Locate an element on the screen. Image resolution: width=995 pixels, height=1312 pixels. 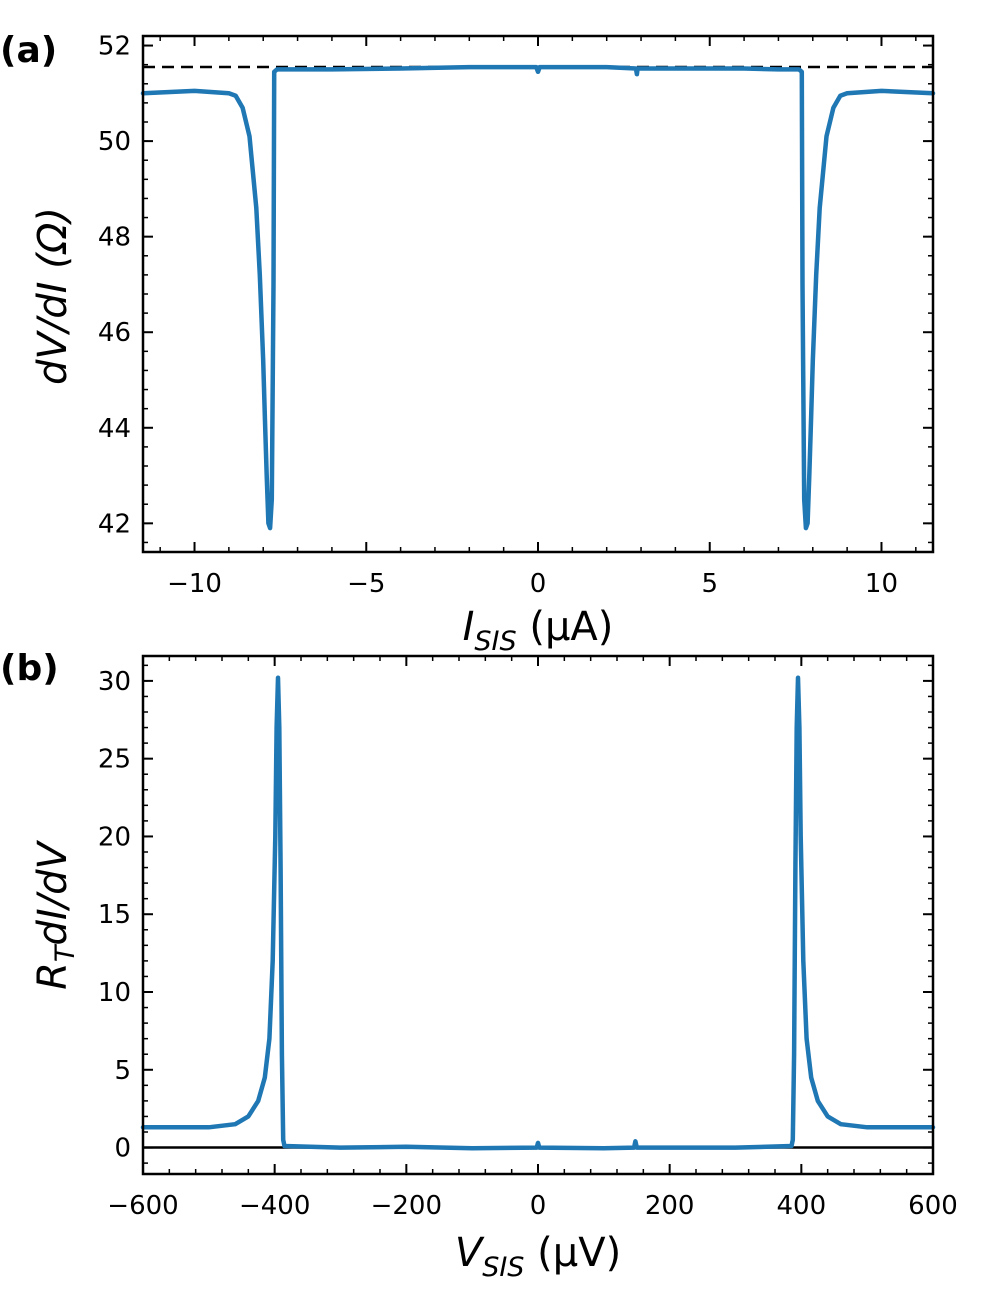
y-tick-label: 25 is located at coordinates (114, 760).